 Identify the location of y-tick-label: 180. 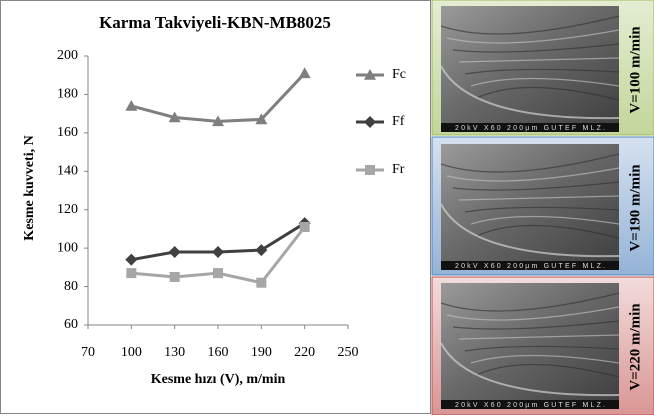
(67, 94).